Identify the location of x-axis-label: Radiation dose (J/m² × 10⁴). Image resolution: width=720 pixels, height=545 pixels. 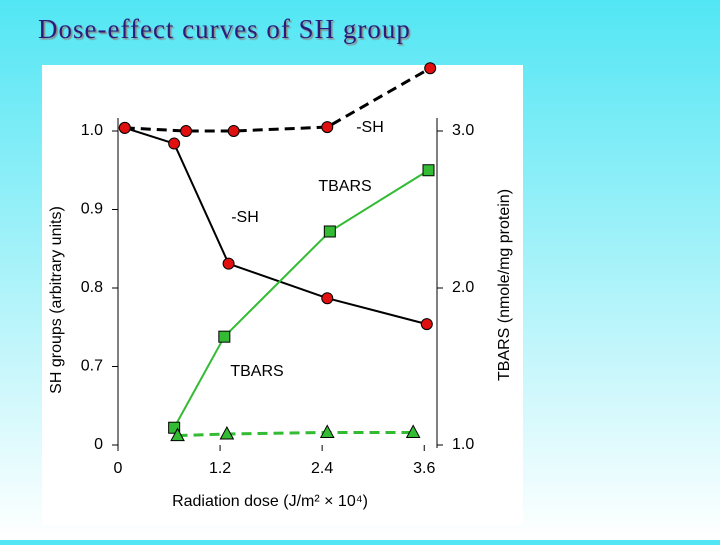
(270, 501).